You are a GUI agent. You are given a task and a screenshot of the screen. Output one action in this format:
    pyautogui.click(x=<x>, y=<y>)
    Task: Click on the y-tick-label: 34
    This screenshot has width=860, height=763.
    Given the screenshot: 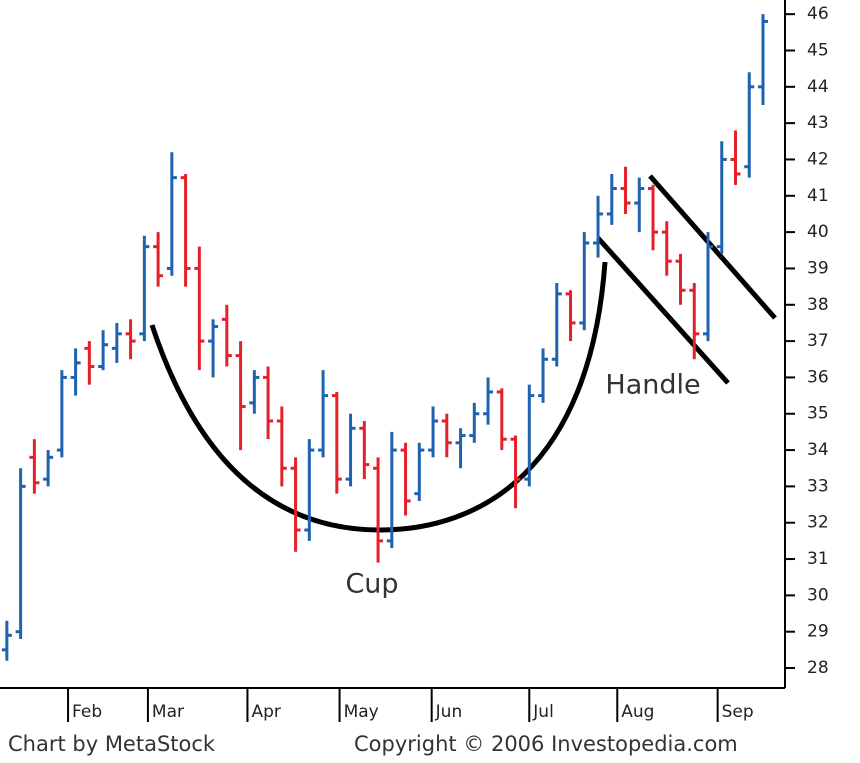 What is the action you would take?
    pyautogui.click(x=818, y=450)
    